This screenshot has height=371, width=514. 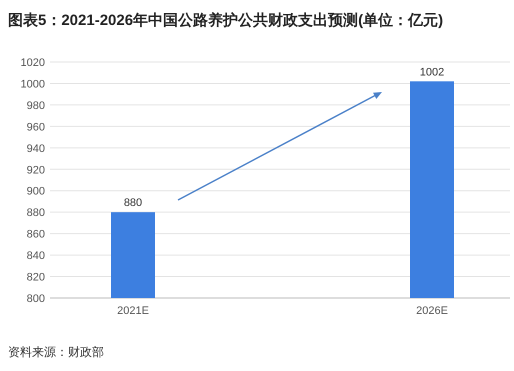 I want to click on y-tick-label: 900, so click(x=35, y=192).